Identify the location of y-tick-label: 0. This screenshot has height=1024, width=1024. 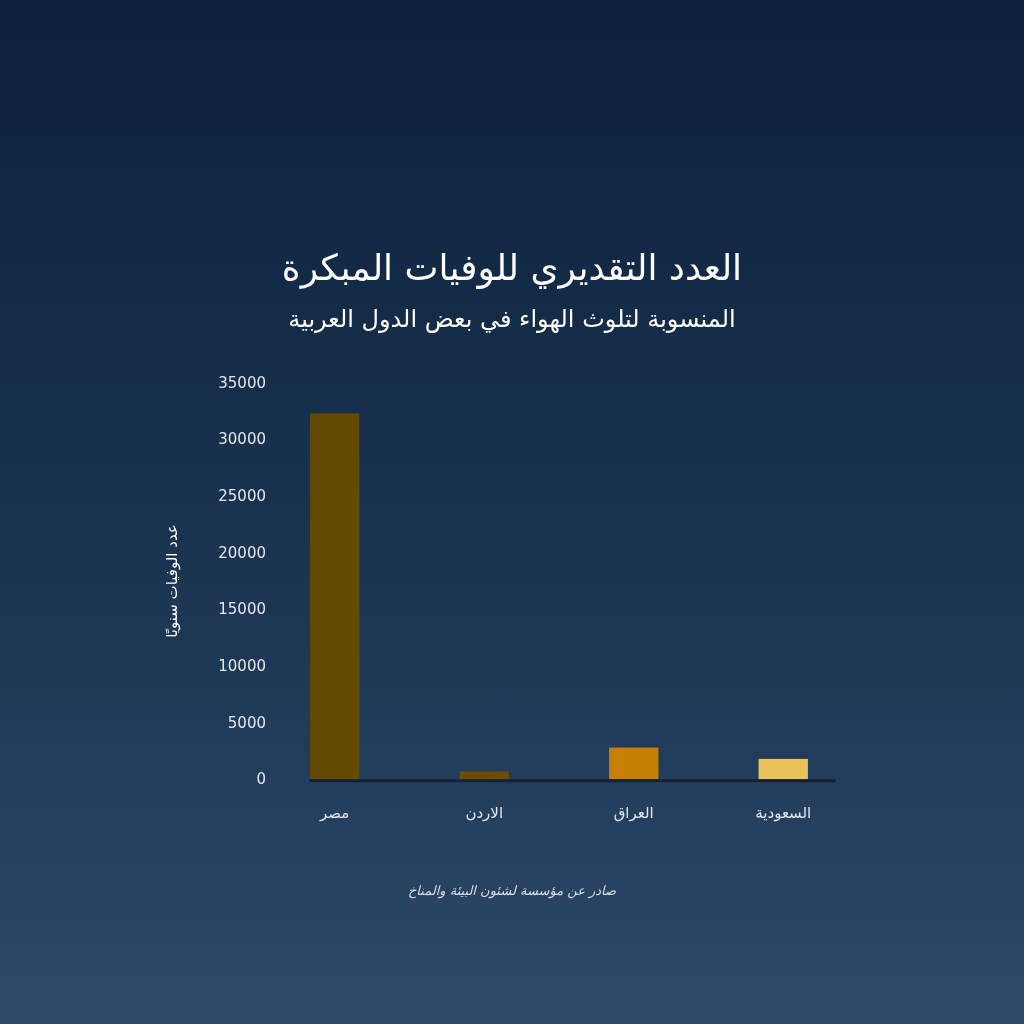
(261, 779).